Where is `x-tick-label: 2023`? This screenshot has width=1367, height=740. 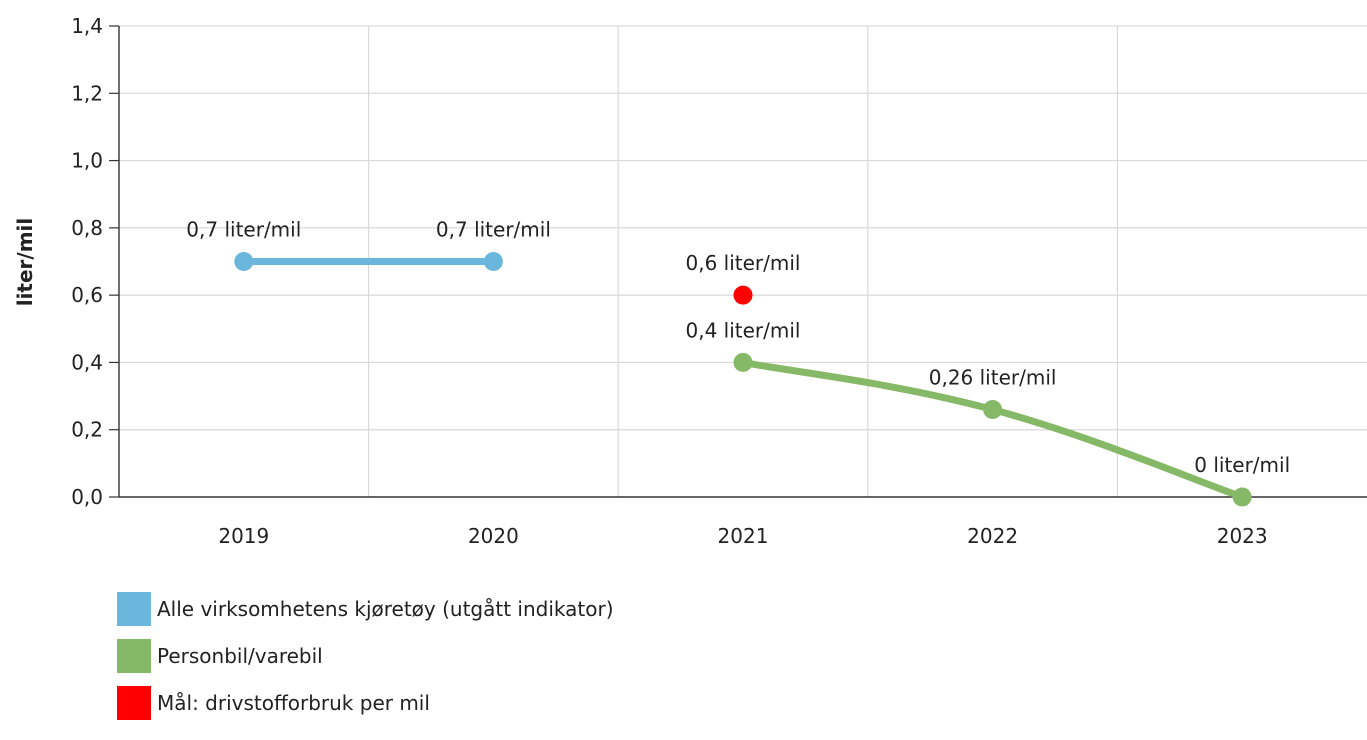 x-tick-label: 2023 is located at coordinates (1242, 536).